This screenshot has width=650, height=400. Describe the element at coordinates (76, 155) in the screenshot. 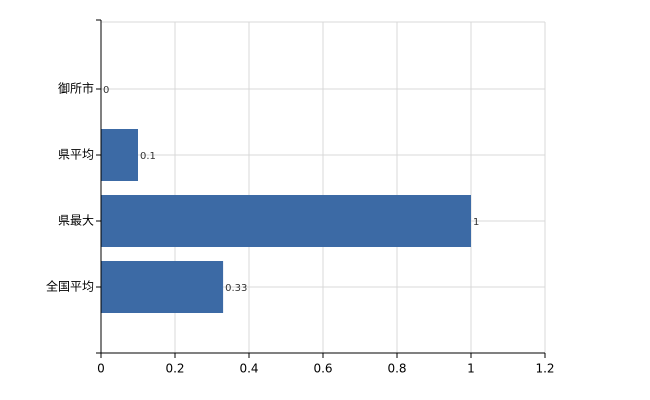

I see `y-tick-label: 県平均` at that location.